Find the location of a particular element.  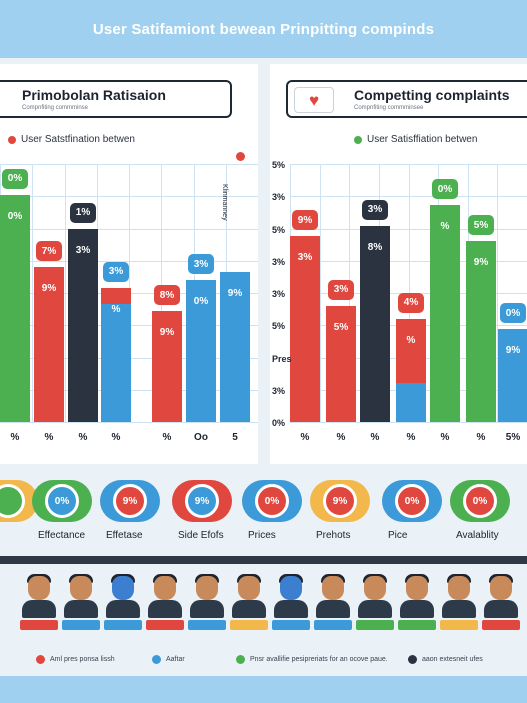

heart-icon: ♥ is located at coordinates (314, 100).